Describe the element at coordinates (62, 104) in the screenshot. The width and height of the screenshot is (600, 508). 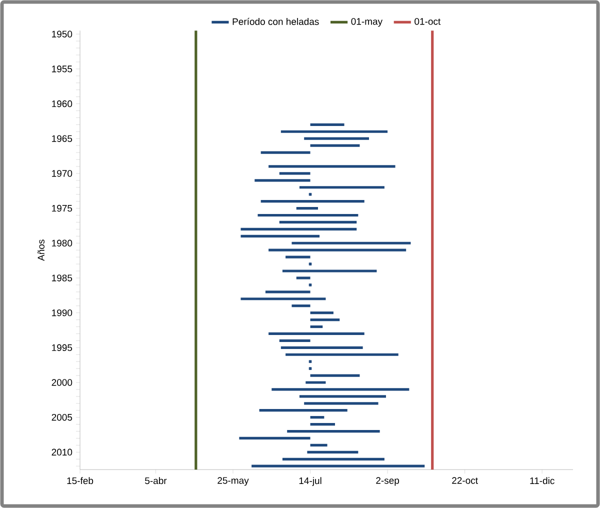
I see `y-tick-label: 1960` at that location.